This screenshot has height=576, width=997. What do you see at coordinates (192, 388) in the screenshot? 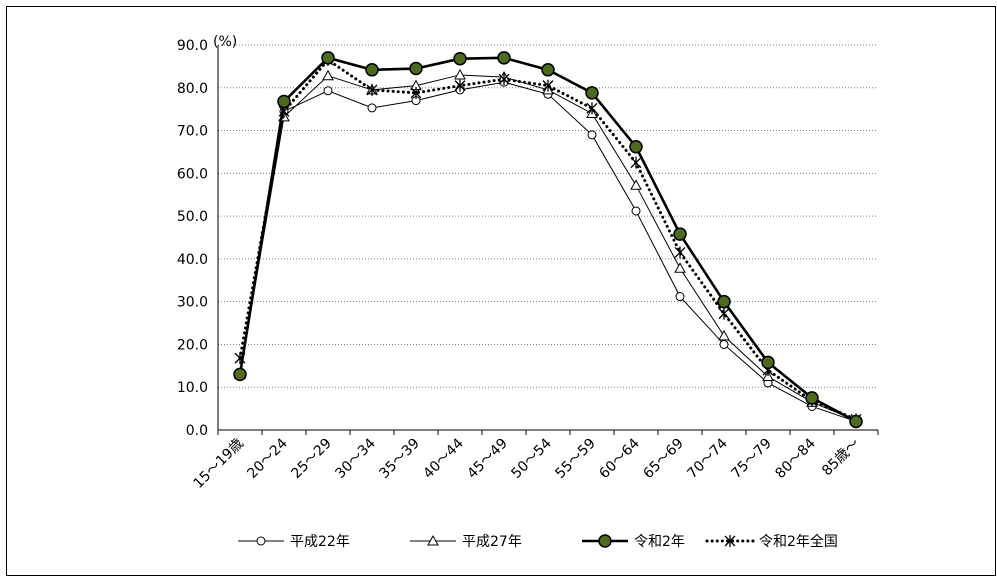
I see `y-tick-label: 10.0` at bounding box center [192, 388].